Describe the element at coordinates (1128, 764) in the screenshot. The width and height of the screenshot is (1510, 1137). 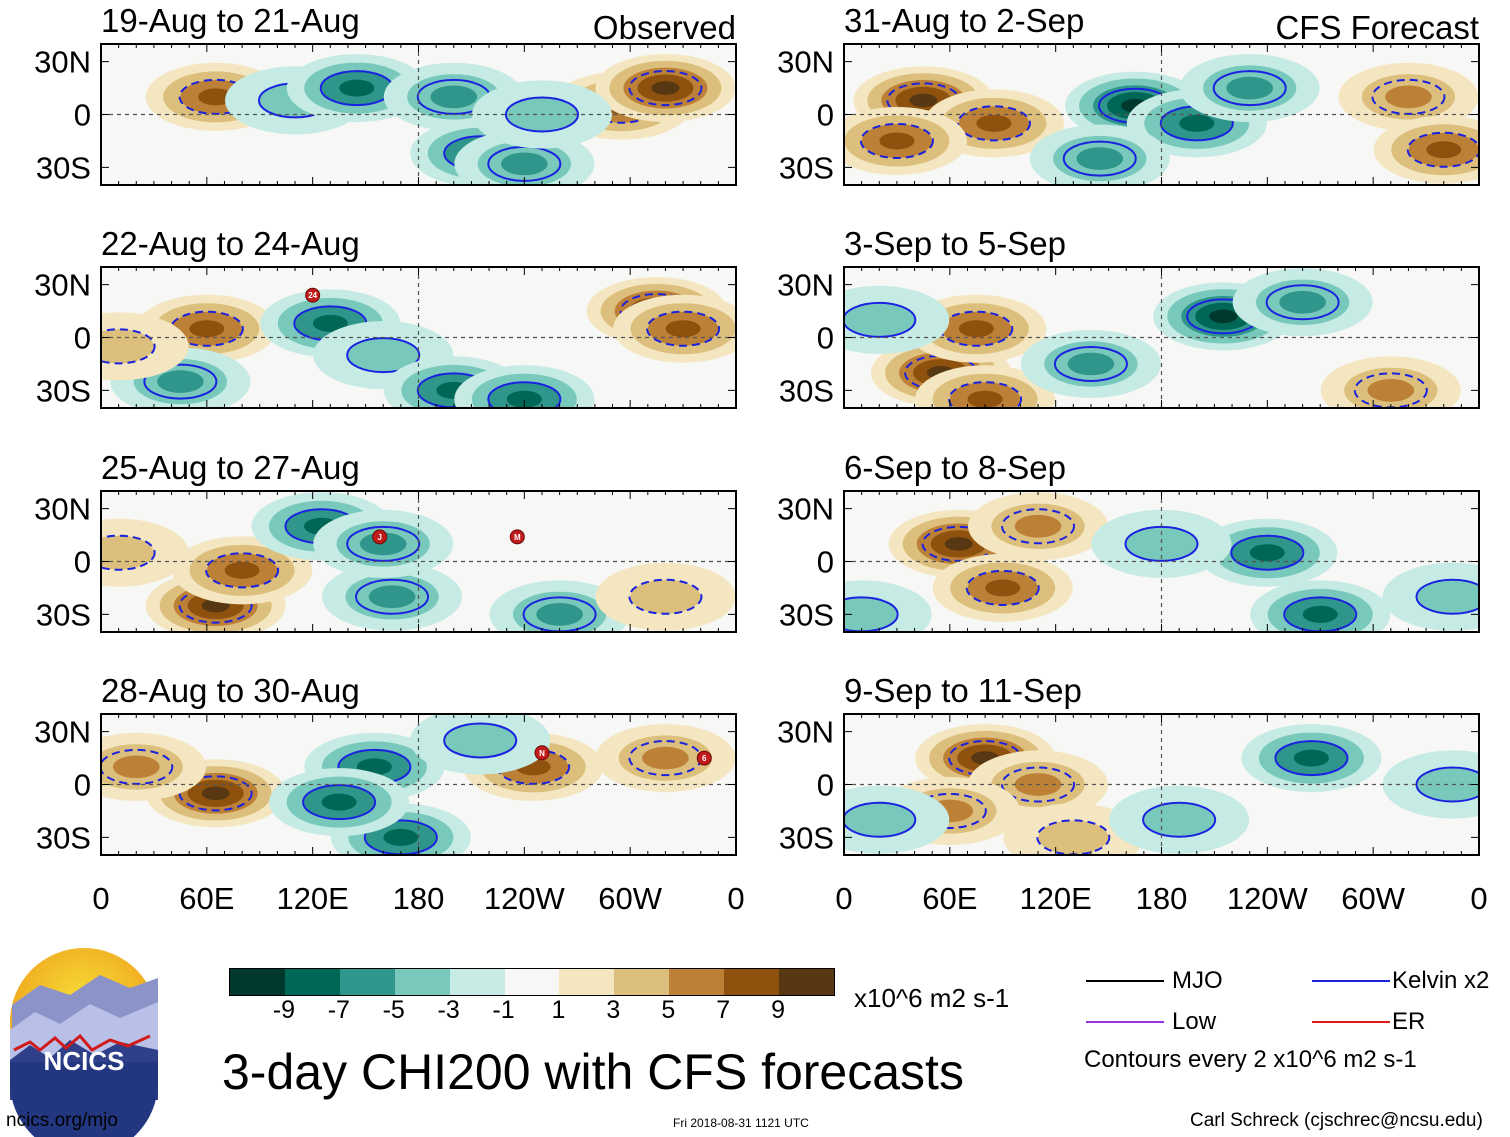
I see `panel-8: 30N 0 30S 9-Sep to 11-Sep` at that location.